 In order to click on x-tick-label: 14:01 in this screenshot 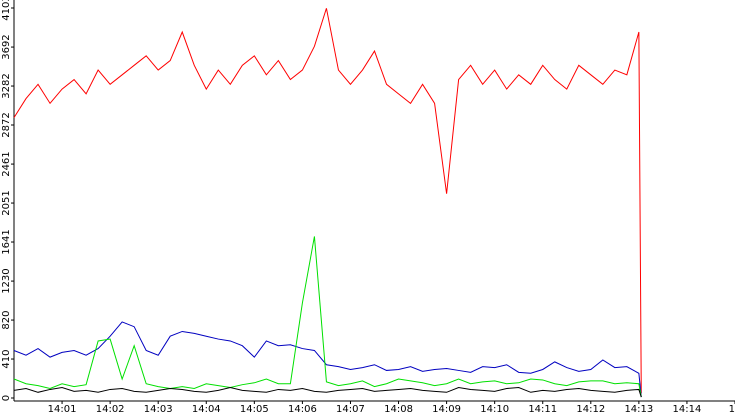, I will do `click(62, 409)`.